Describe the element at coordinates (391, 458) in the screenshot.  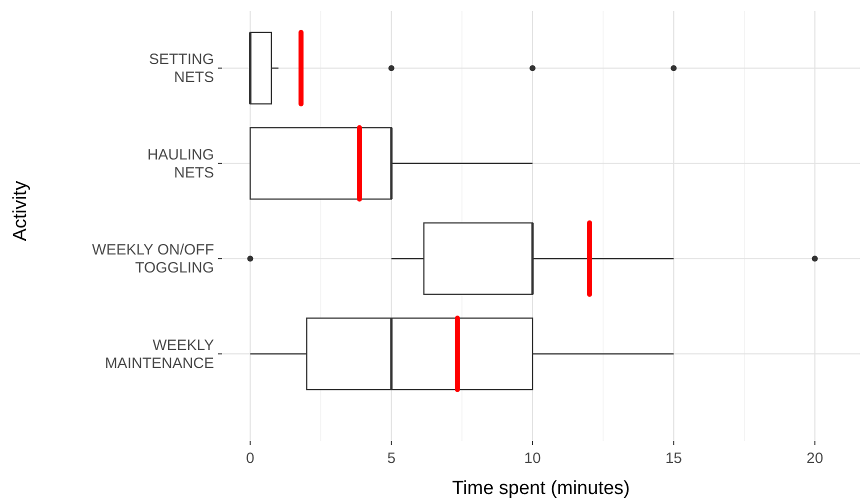
I see `x-tick-label: 5` at that location.